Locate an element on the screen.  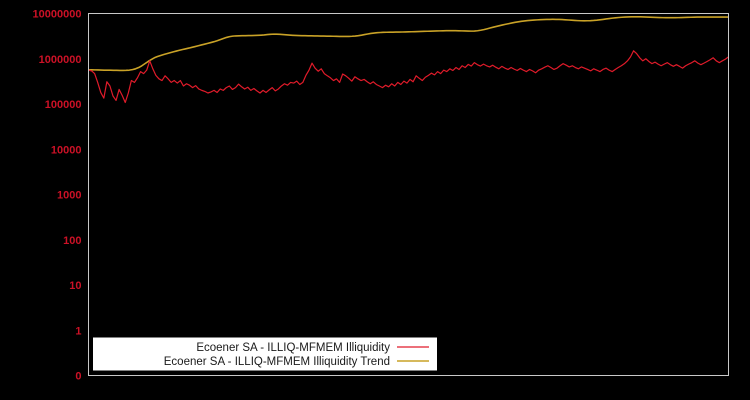
y-axis-tick-label: 10000 is located at coordinates (66, 150).